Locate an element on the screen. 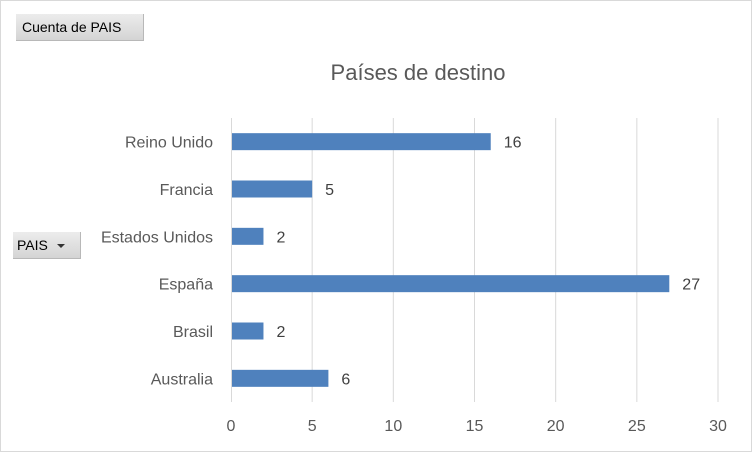  x-tick-label: 25 is located at coordinates (637, 426).